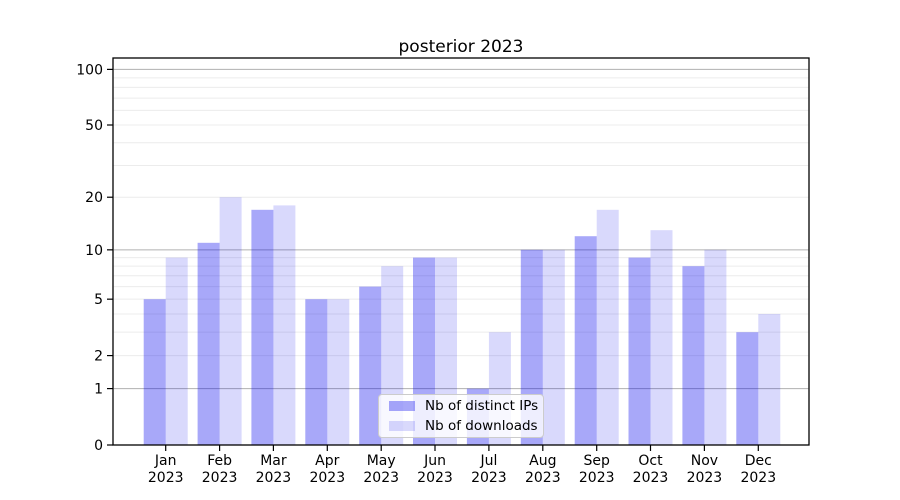 The image size is (900, 500). Describe the element at coordinates (607, 327) in the screenshot. I see `bar-downloads-sep` at that location.